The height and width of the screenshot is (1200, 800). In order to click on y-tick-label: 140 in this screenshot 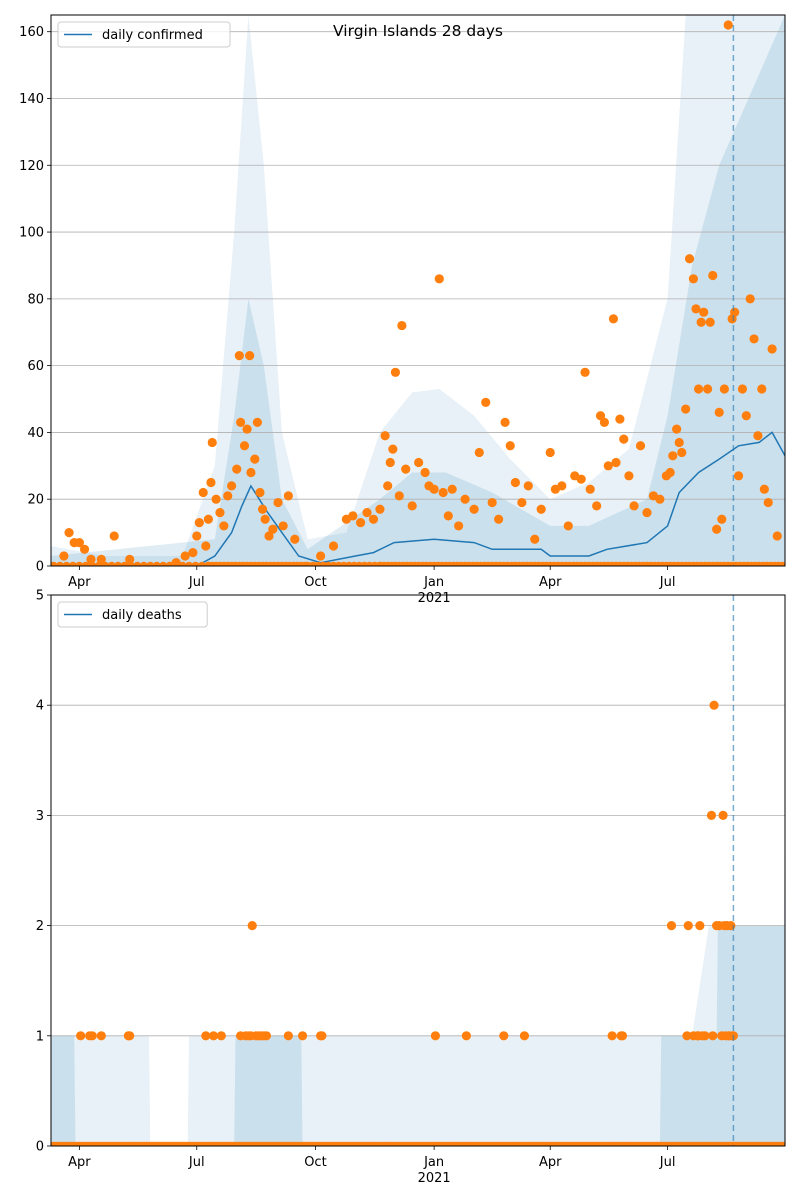, I will do `click(31, 99)`.